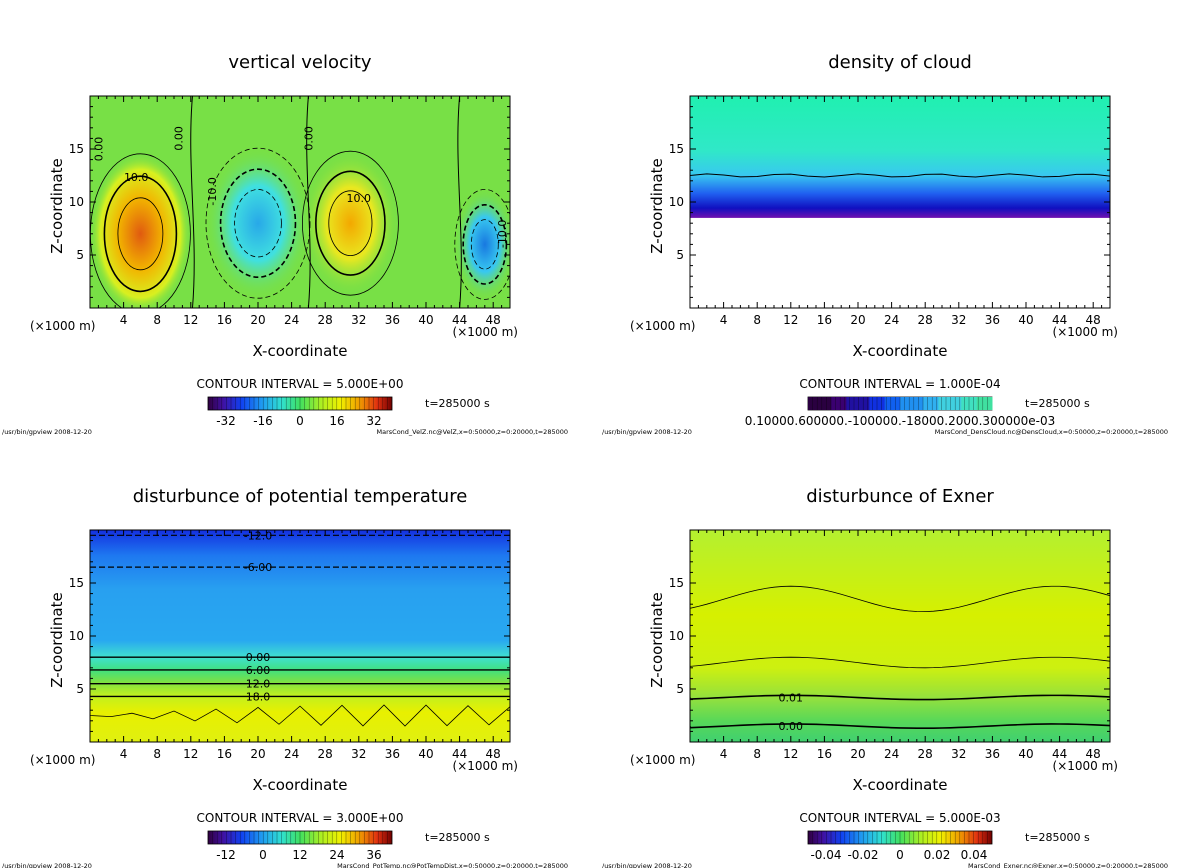 Image resolution: width=1200 pixels, height=868 pixels. What do you see at coordinates (1025, 754) in the screenshot?
I see `x-tick-label: 40` at bounding box center [1025, 754].